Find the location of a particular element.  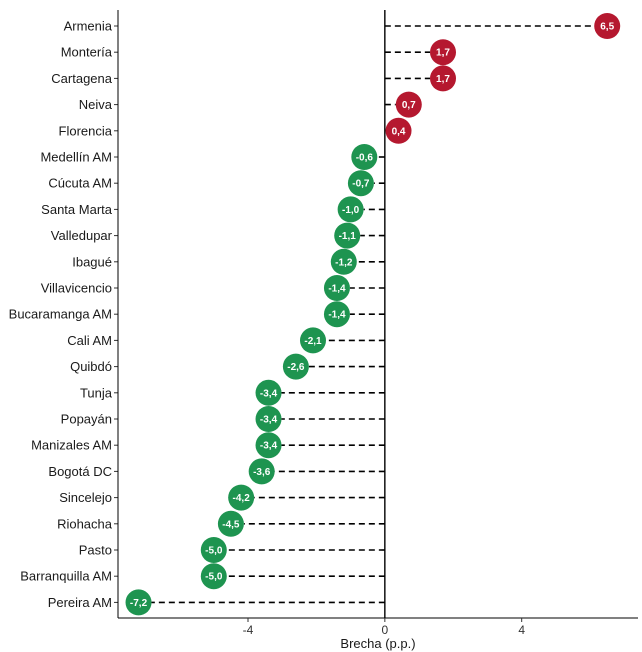

category-label: Medellín AM is located at coordinates (76, 157).